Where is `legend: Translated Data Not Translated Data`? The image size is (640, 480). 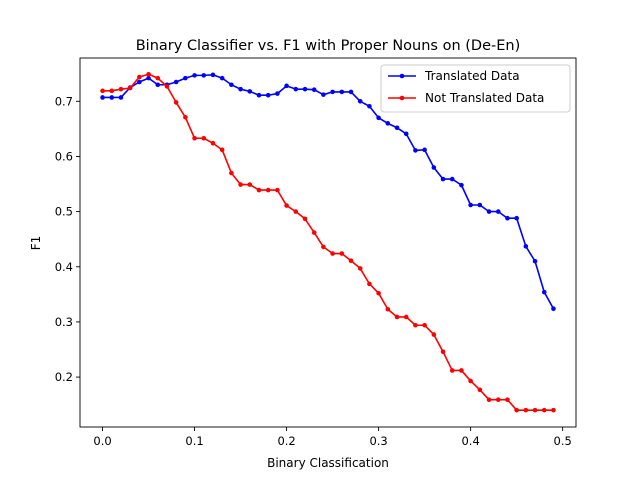
legend: Translated Data Not Translated Data is located at coordinates (475, 88).